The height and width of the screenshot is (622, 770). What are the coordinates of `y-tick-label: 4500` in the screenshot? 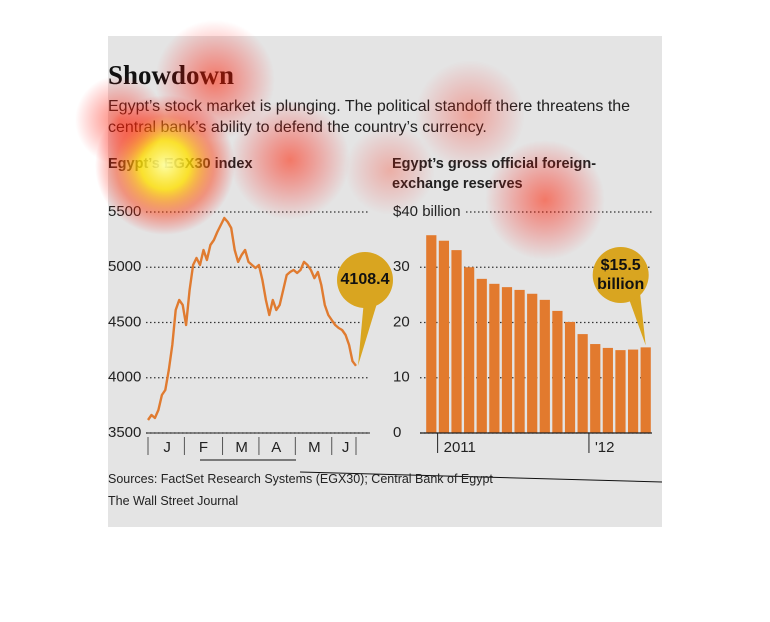 It's located at (124, 321).